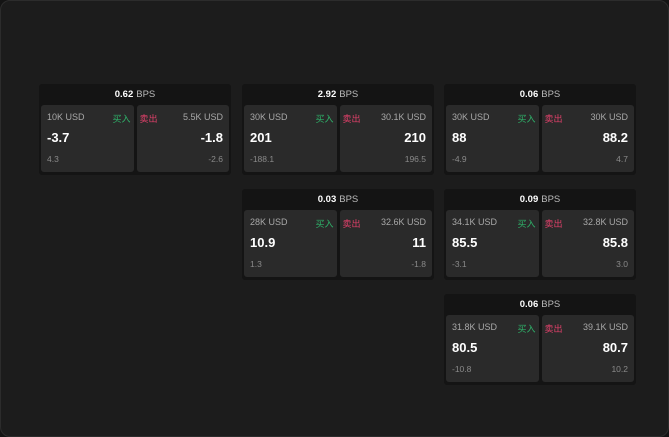 This screenshot has height=437, width=669. Describe the element at coordinates (462, 369) in the screenshot. I see `buy-change: -10.8` at that location.